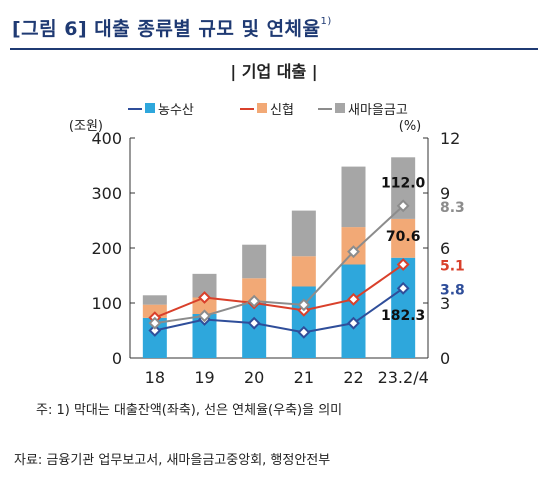 The width and height of the screenshot is (548, 490). What do you see at coordinates (445, 358) in the screenshot?
I see `right-tick-label-0: 0` at bounding box center [445, 358].